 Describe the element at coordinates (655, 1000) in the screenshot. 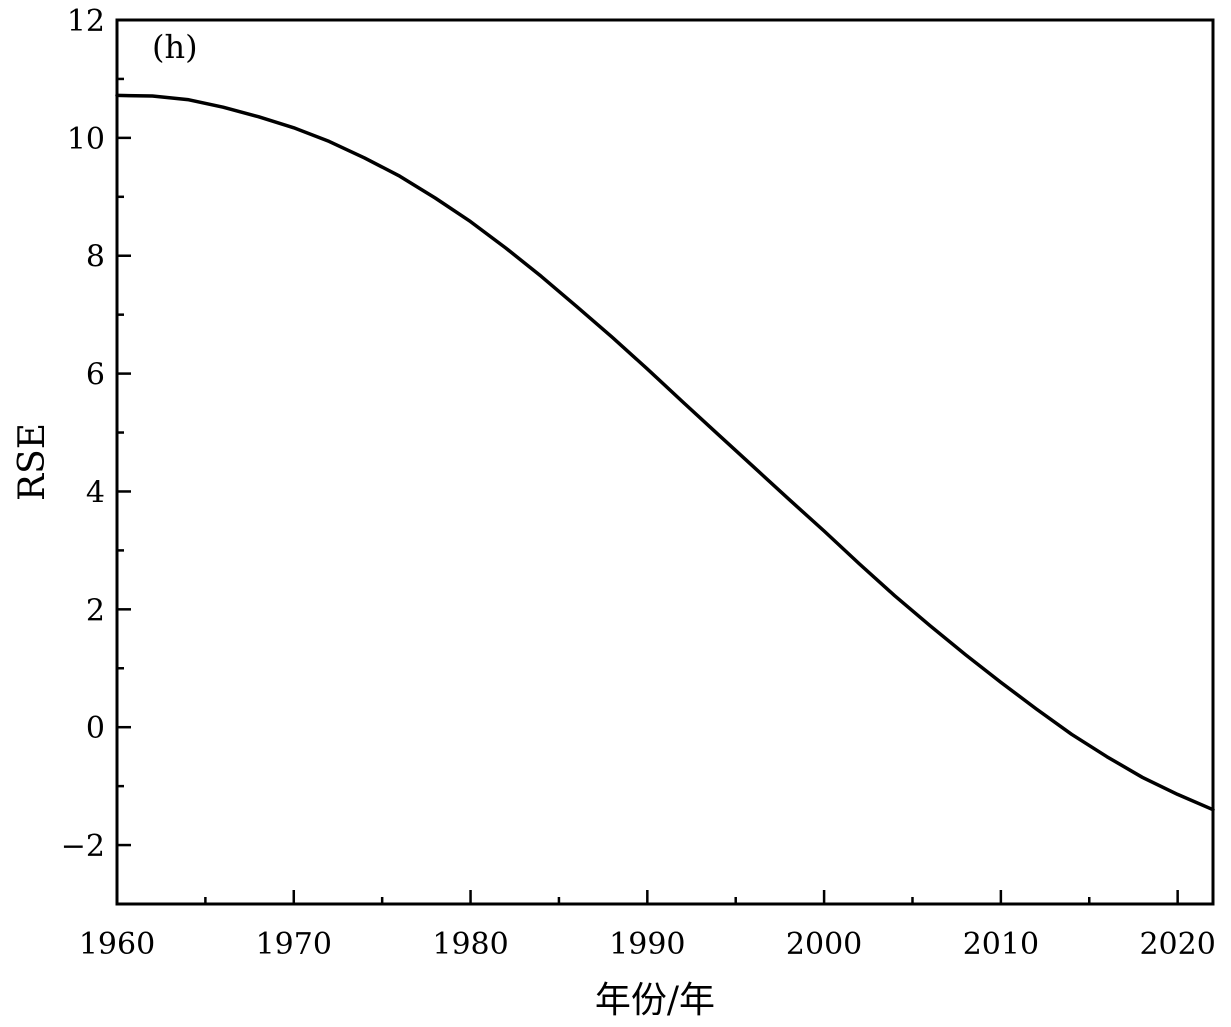

I see `x-axis-title: 年份/年` at that location.